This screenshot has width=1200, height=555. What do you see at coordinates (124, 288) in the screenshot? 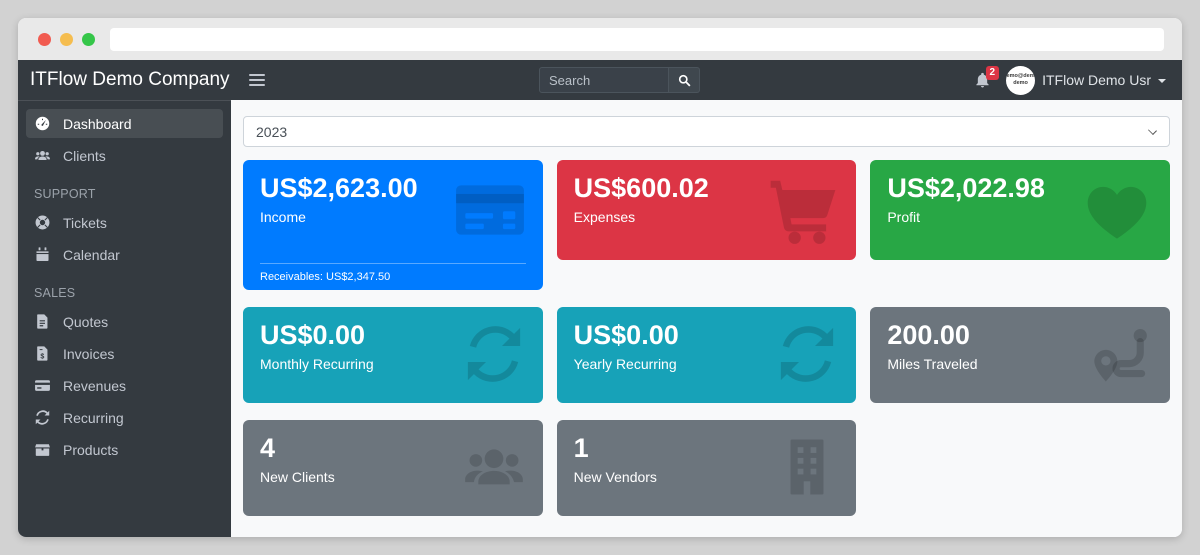
I see `sidebar-nav: Dashboard Clients SUPPORT Tickets` at bounding box center [124, 288].